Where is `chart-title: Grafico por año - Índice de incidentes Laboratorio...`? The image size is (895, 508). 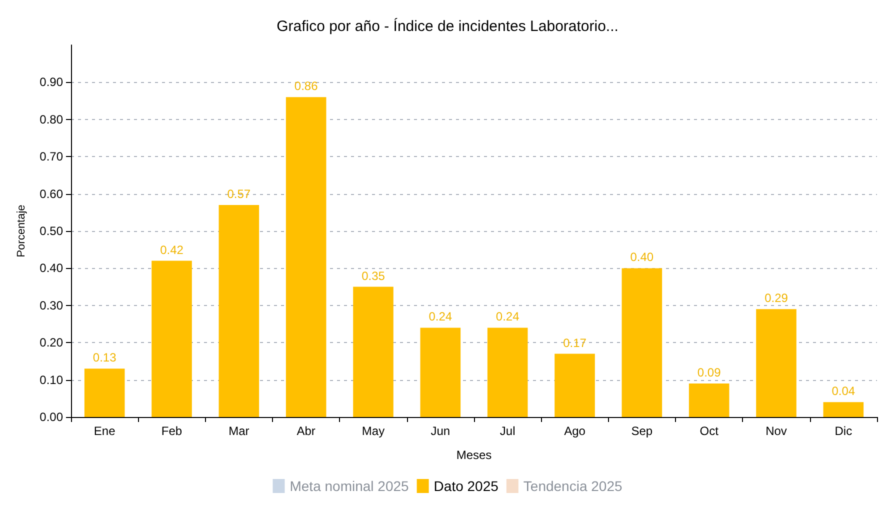
chart-title: Grafico por año - Índice de incidentes Laboratorio... is located at coordinates (447, 26).